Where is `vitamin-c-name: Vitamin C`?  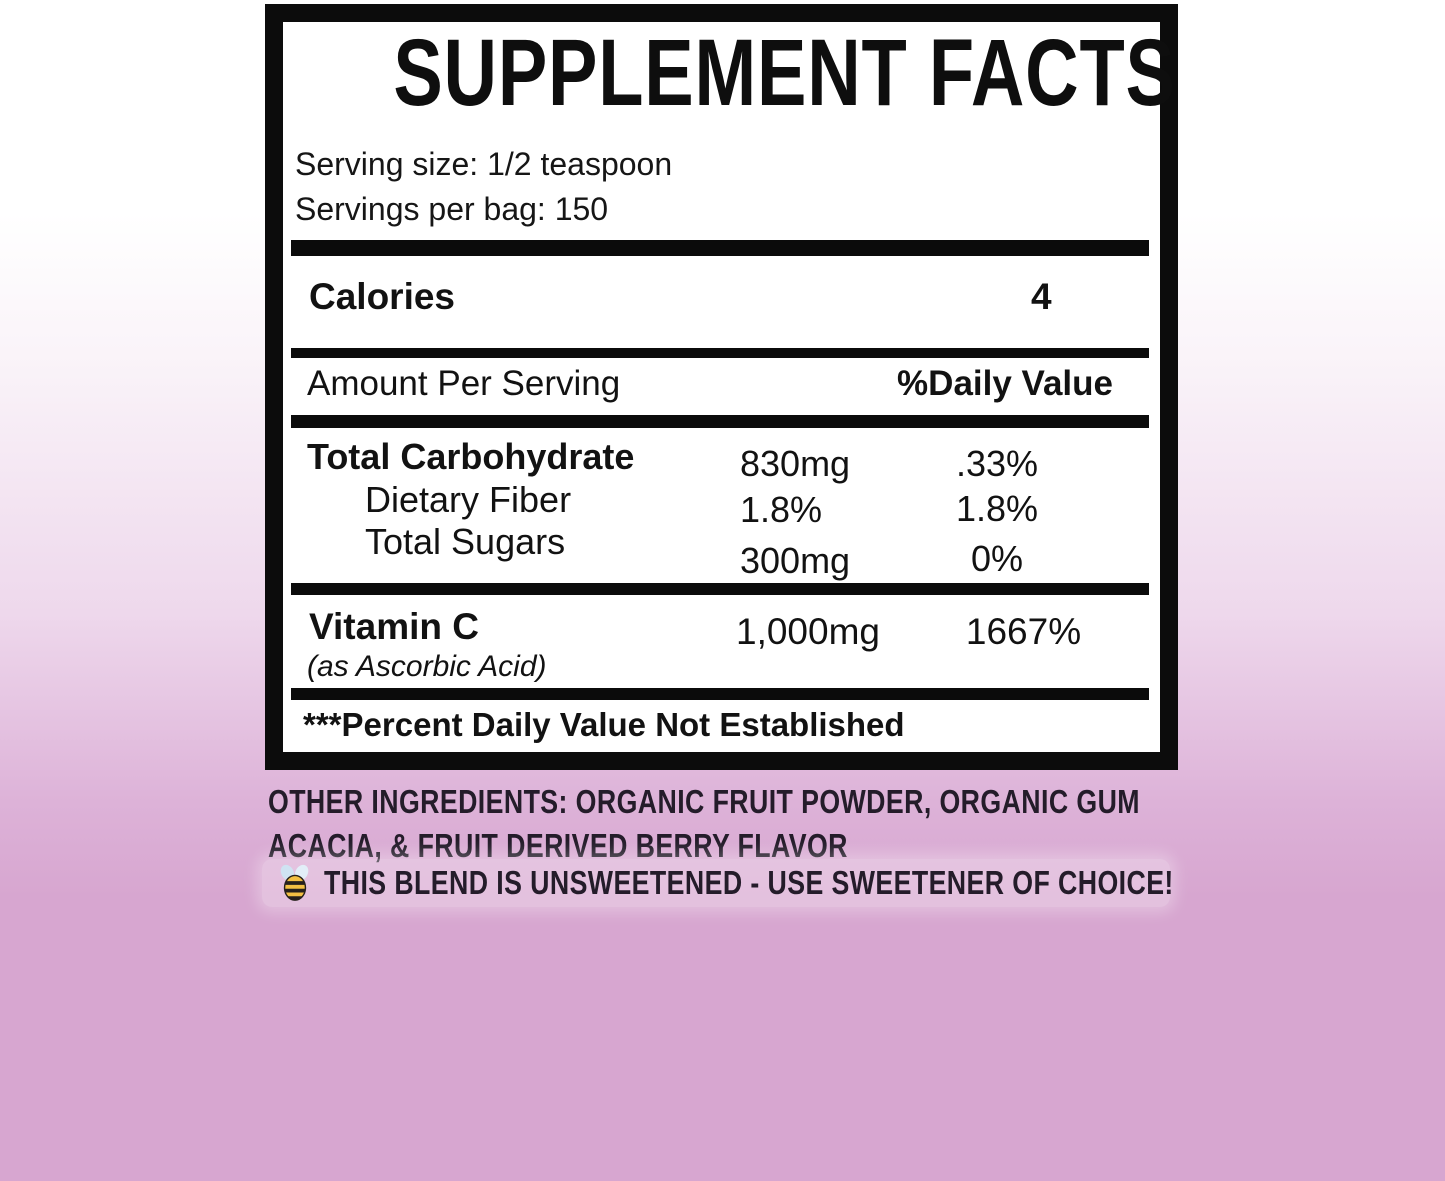
vitamin-c-name: Vitamin C is located at coordinates (394, 626).